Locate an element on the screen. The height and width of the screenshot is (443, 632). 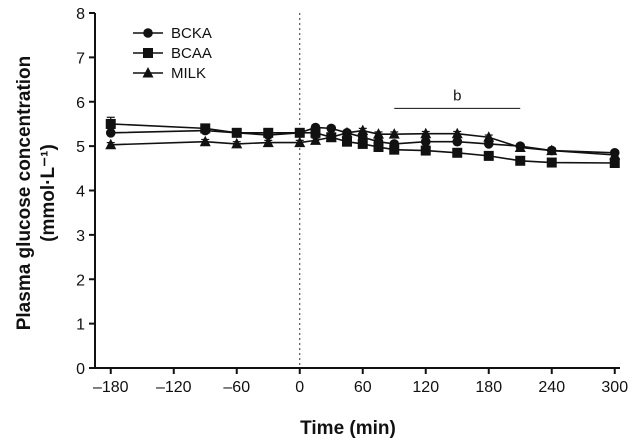
legend-marker-milk is located at coordinates (148, 72).